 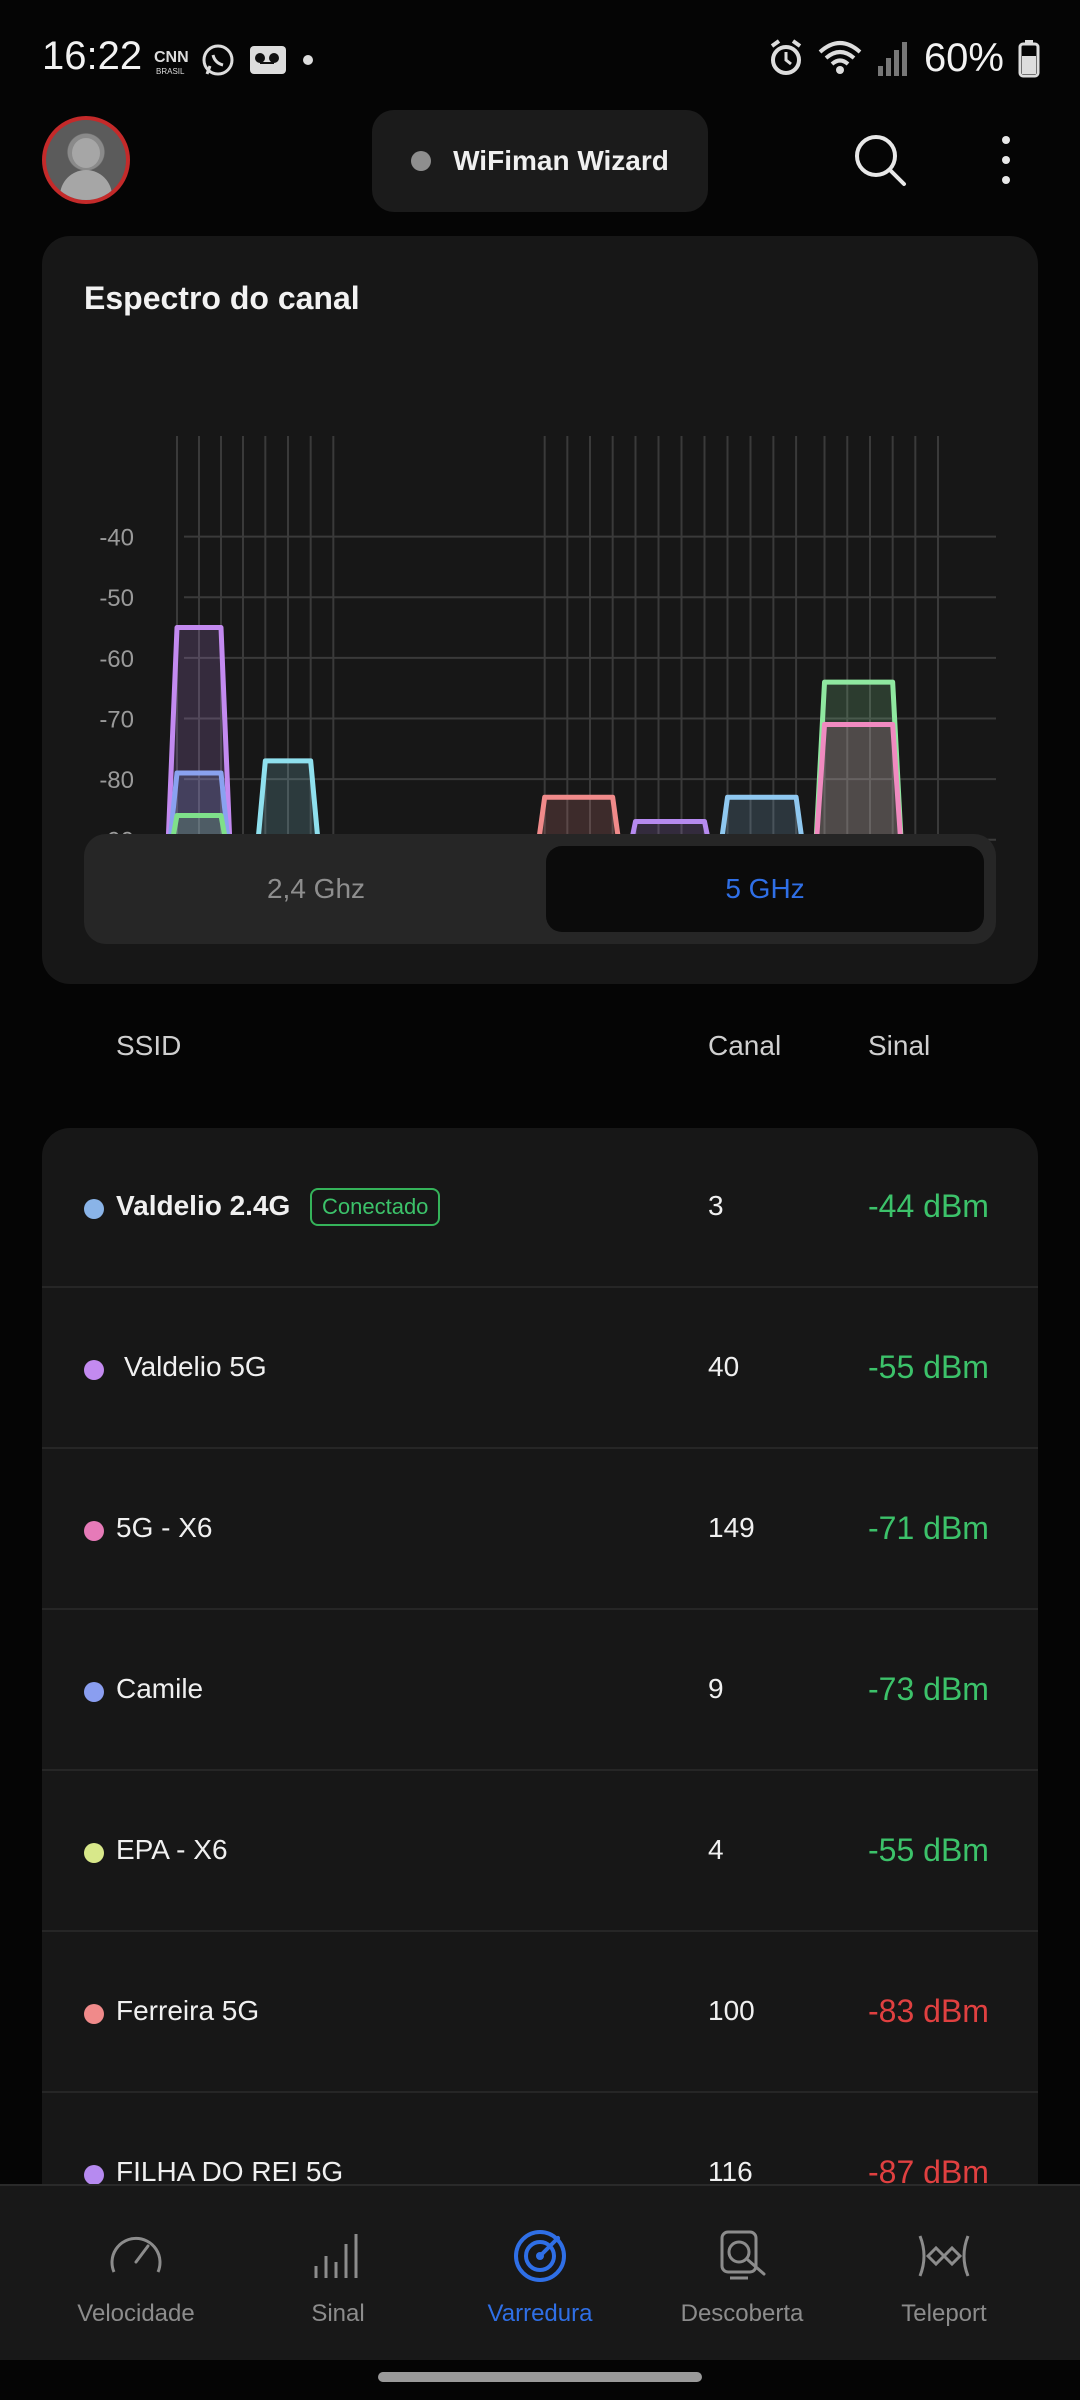 What do you see at coordinates (540, 55) in the screenshot?
I see `status-bar: 16:22 CNN BRASIL` at bounding box center [540, 55].